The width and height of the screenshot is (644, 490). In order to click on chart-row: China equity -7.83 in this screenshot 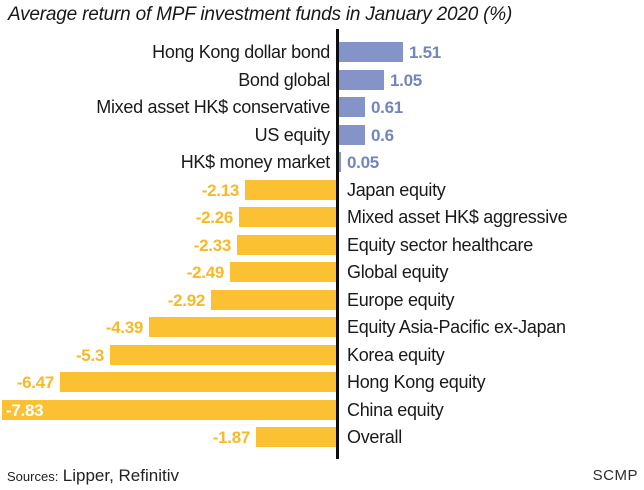, I will do `click(322, 409)`.